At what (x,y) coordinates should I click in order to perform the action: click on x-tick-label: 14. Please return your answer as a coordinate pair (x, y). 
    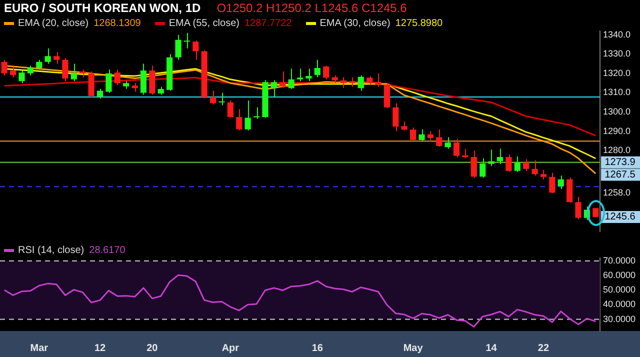
    Looking at the image, I should click on (492, 348).